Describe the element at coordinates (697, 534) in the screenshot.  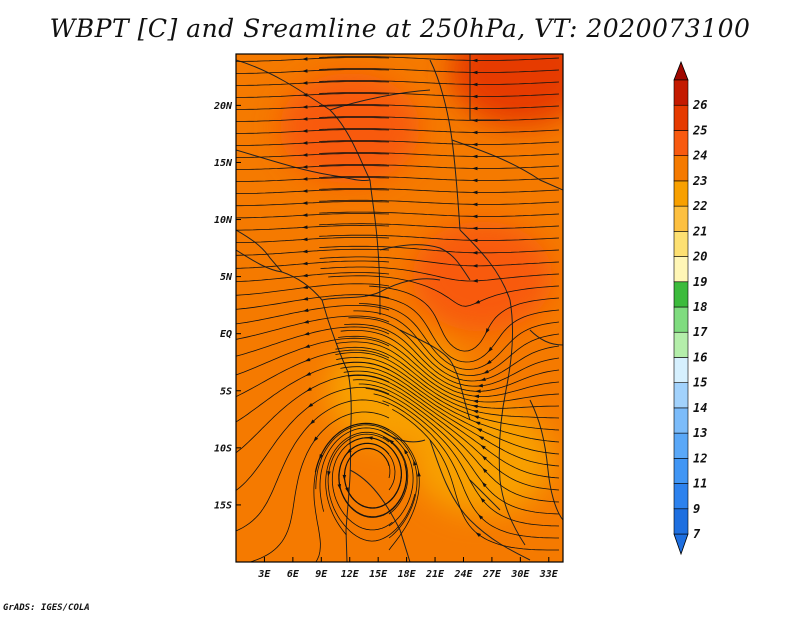
I see `colorbar-label: 7` at that location.